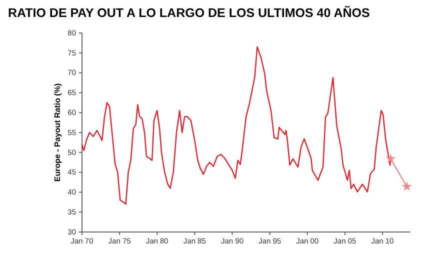 The height and width of the screenshot is (266, 441). Describe the element at coordinates (57, 132) in the screenshot. I see `y-axis-title: Europe - Payout Ratio (%)` at that location.